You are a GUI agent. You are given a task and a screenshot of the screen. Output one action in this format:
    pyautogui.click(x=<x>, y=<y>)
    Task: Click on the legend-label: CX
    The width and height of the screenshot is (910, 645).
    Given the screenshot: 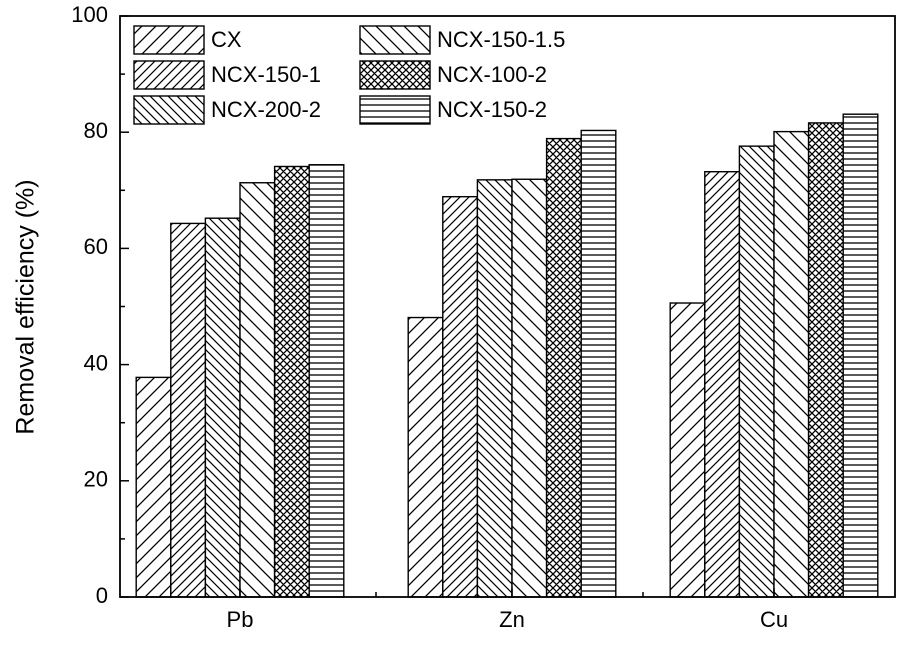 What is the action you would take?
    pyautogui.click(x=226, y=39)
    